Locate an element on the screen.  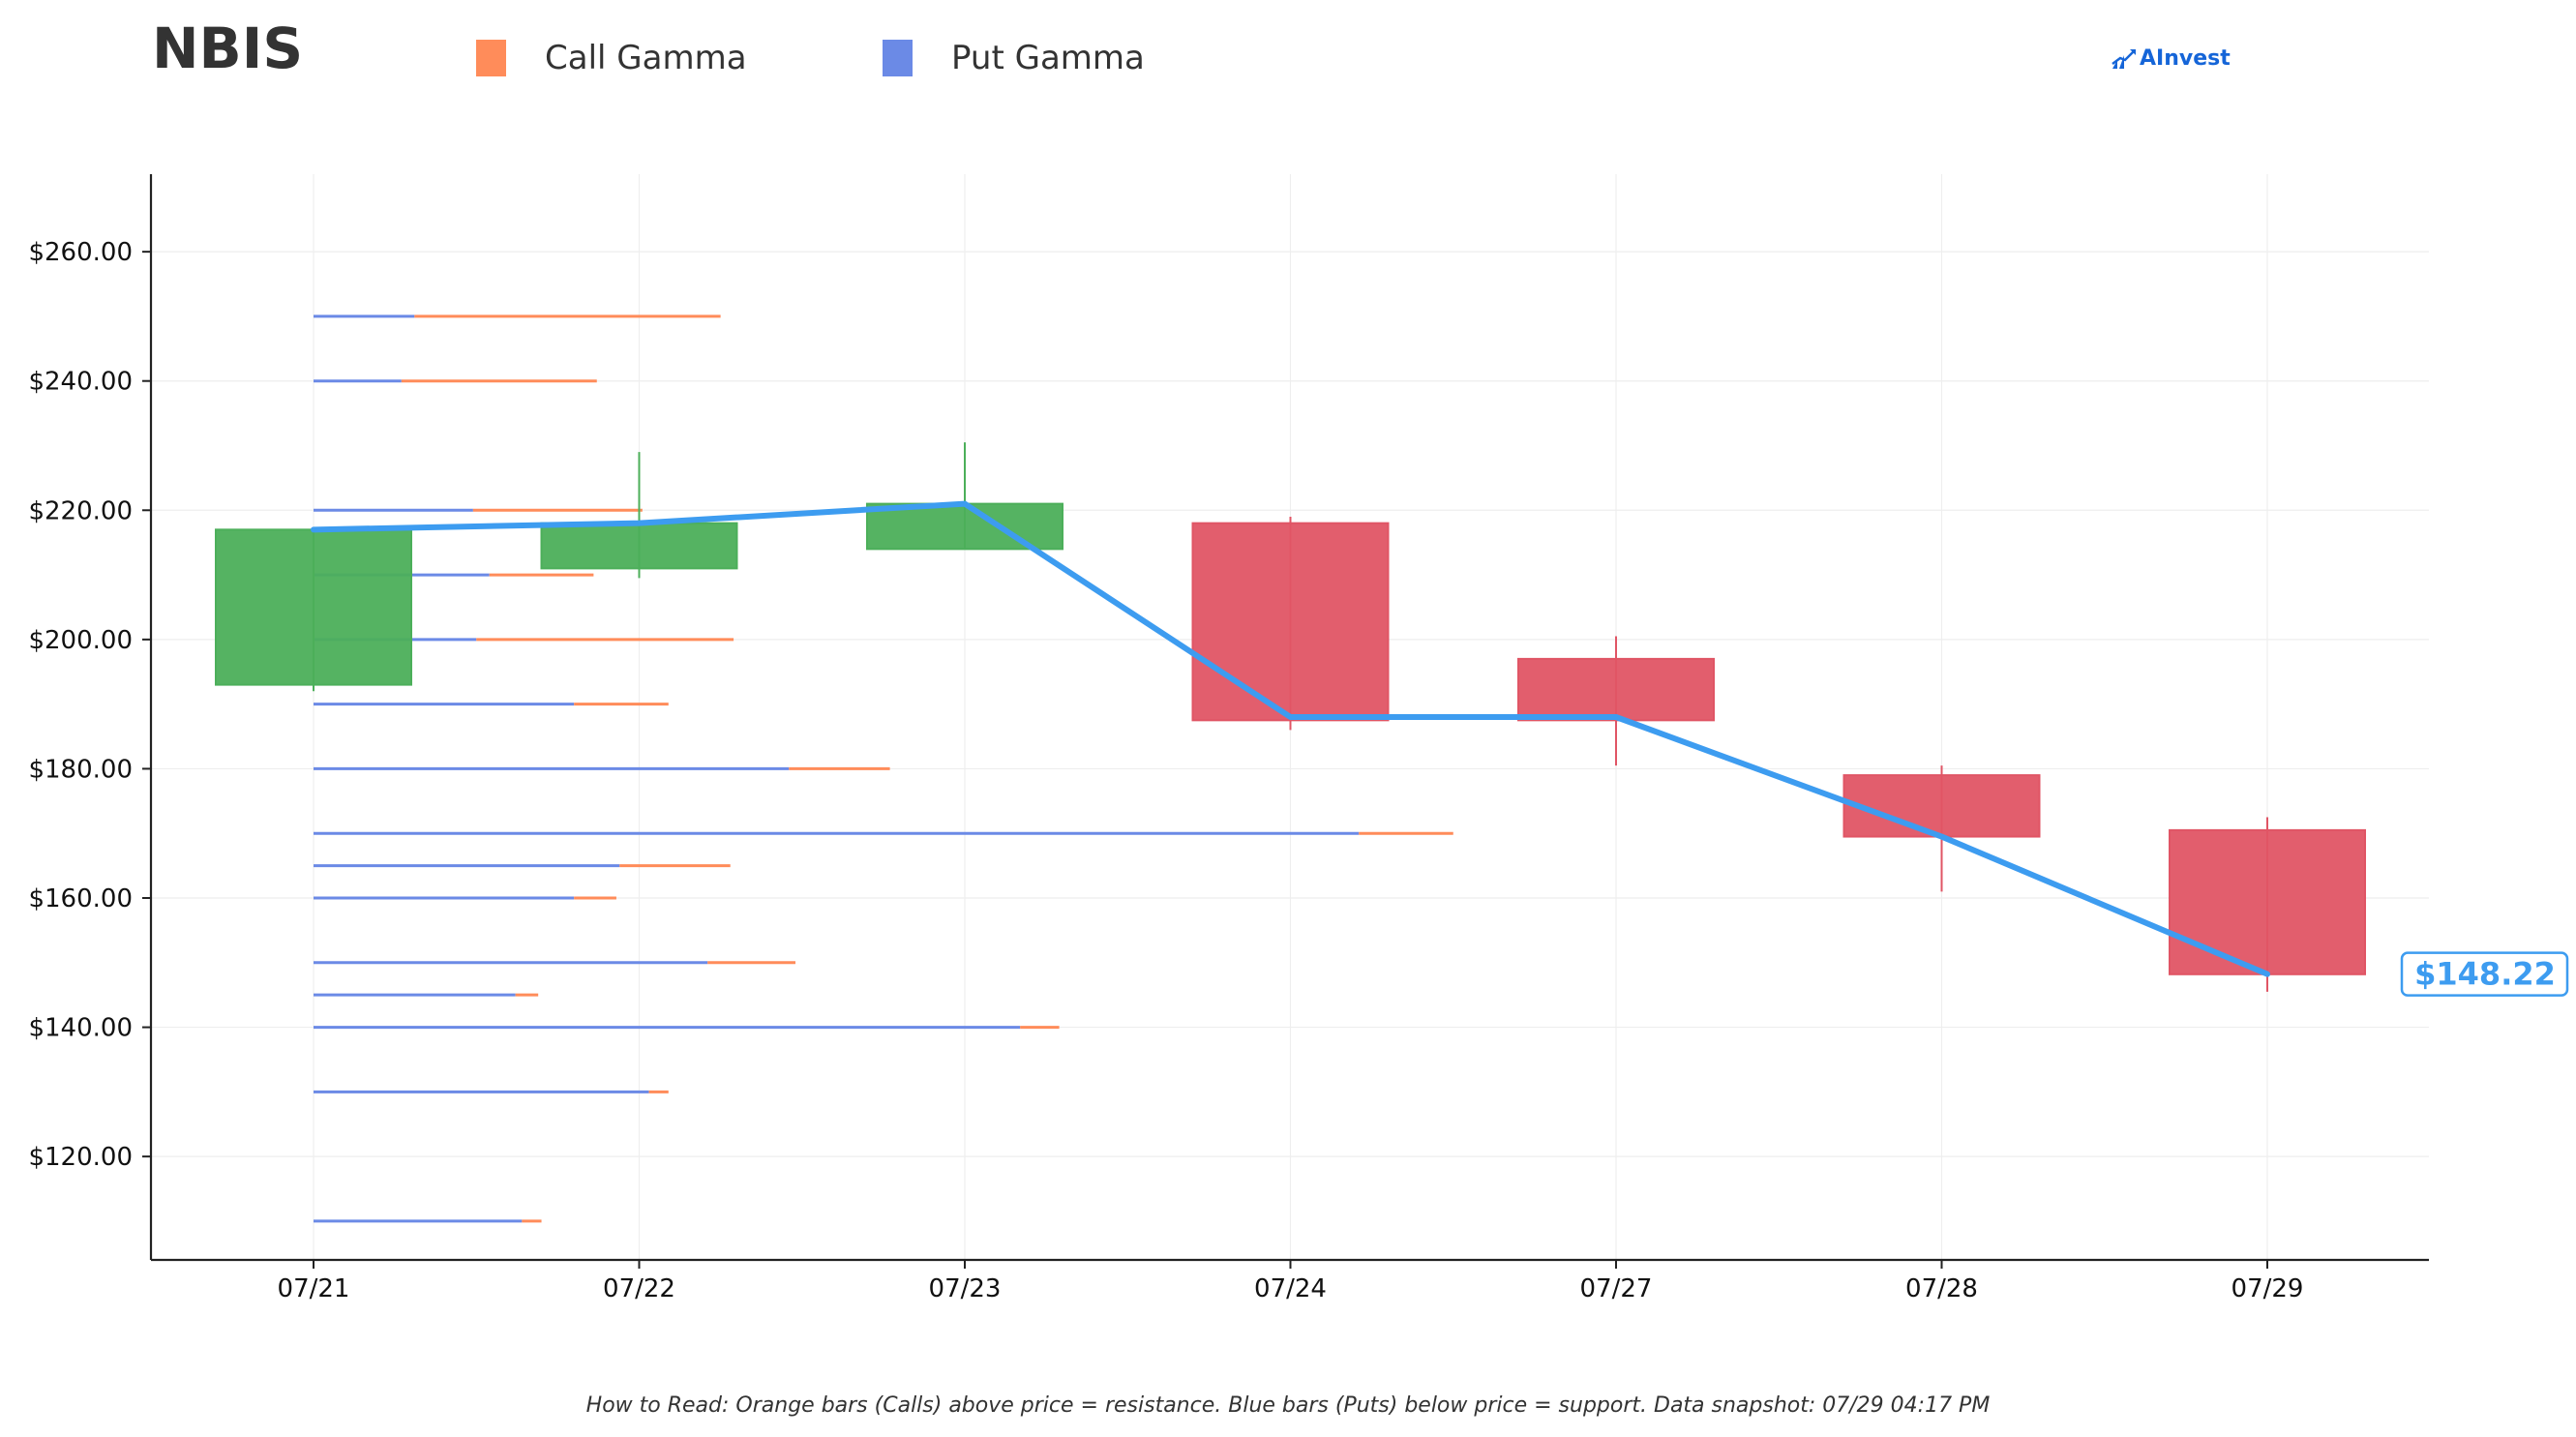
y-tick-label: $120.00 is located at coordinates (80, 1157).